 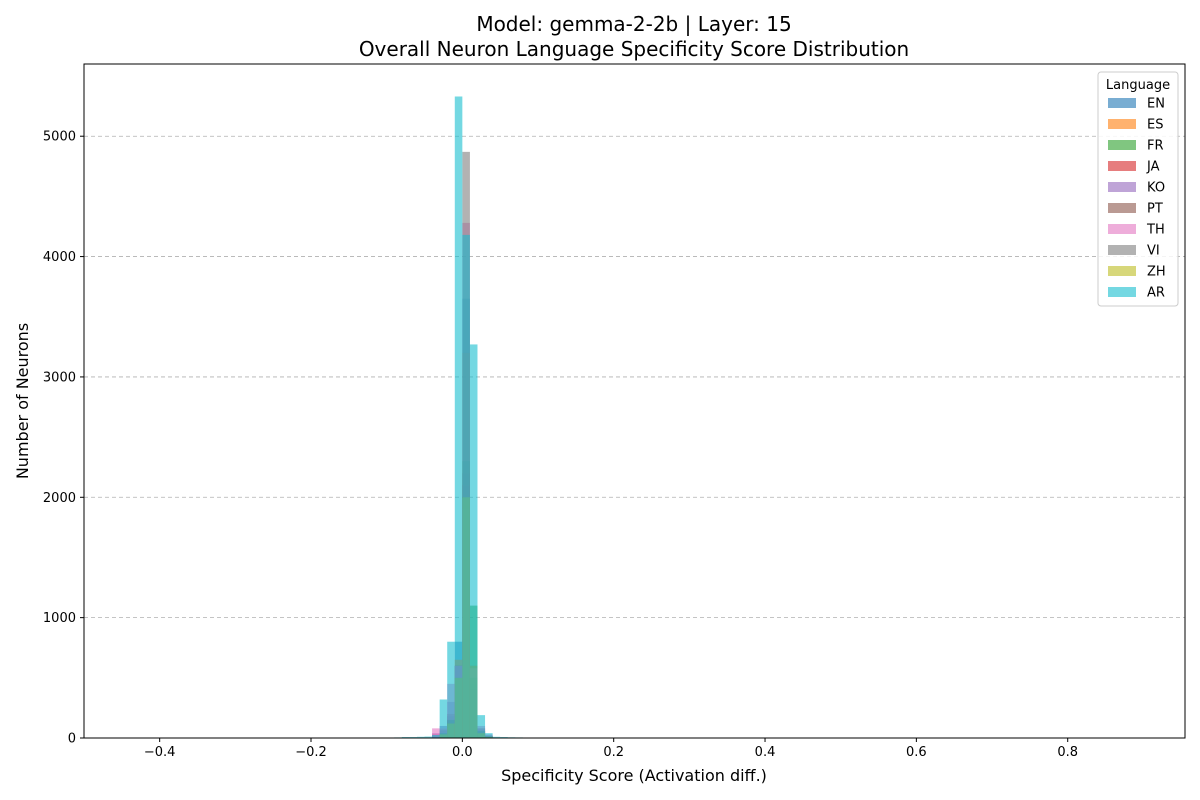 What do you see at coordinates (311, 752) in the screenshot?
I see `x-tick-label: −0.2` at bounding box center [311, 752].